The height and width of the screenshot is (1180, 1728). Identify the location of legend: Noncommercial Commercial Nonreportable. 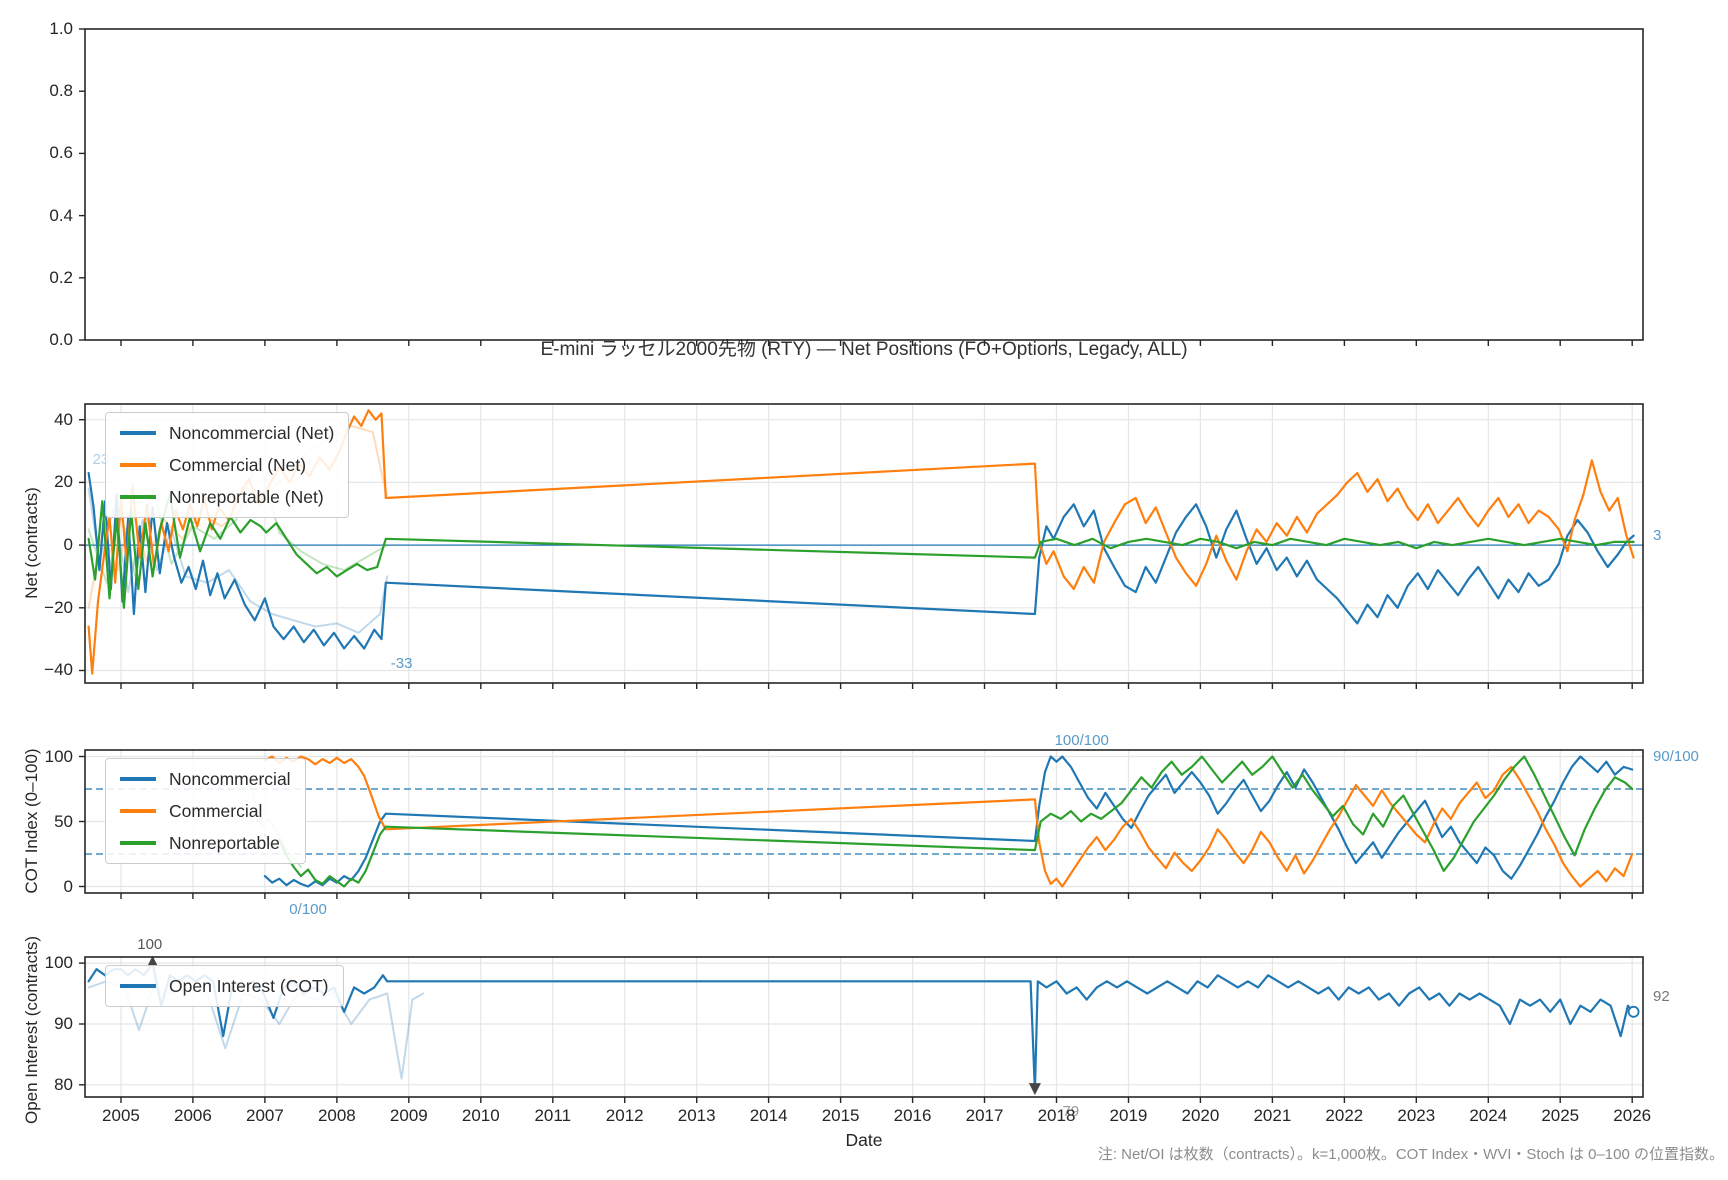
(205, 811).